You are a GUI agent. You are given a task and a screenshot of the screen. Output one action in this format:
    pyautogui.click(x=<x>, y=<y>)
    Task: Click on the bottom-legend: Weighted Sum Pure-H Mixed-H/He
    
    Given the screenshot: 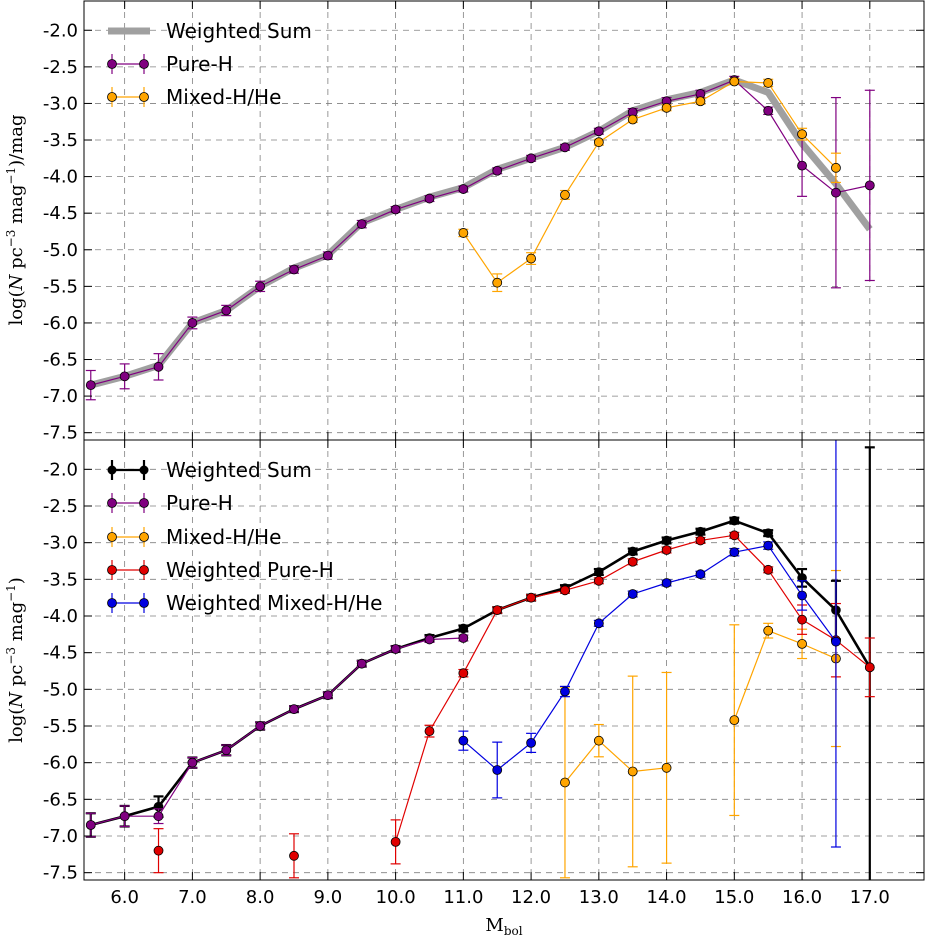 What is the action you would take?
    pyautogui.click(x=244, y=536)
    